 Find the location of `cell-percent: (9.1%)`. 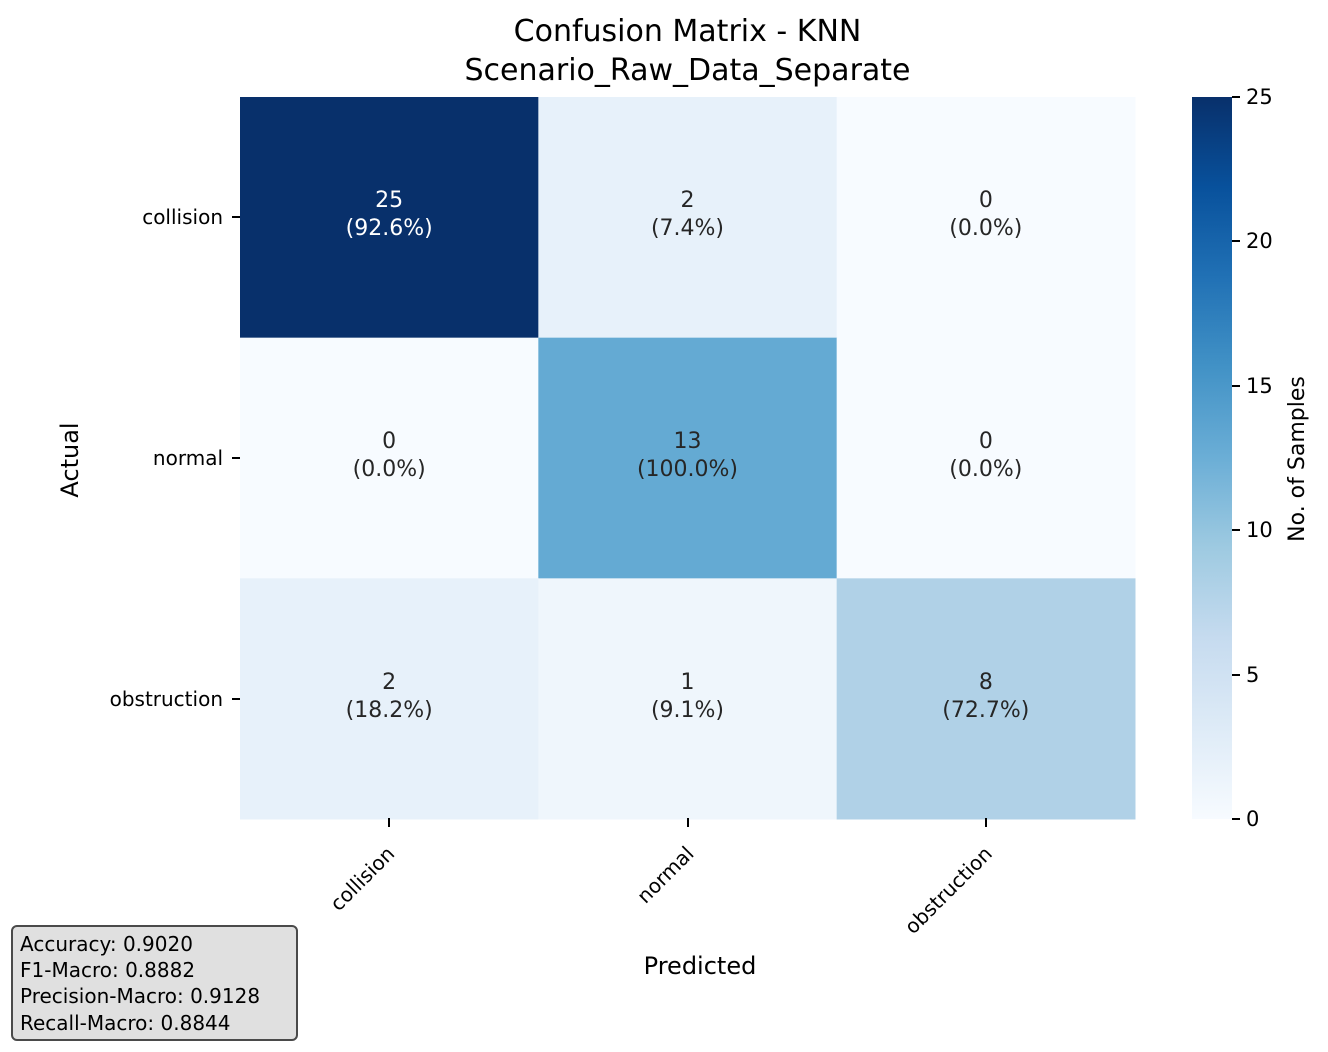

cell-percent: (9.1%) is located at coordinates (687, 710).